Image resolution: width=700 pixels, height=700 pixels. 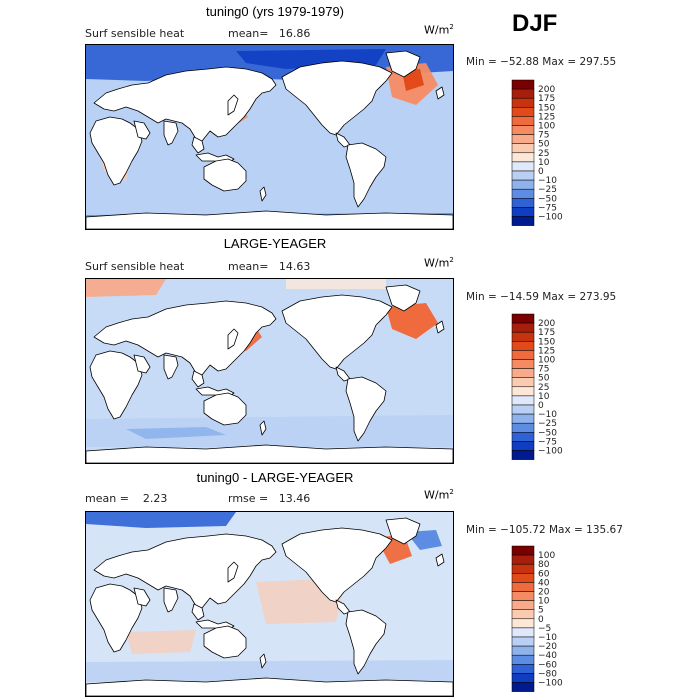 I want to click on panel-1-units: W/m2, so click(x=439, y=30).